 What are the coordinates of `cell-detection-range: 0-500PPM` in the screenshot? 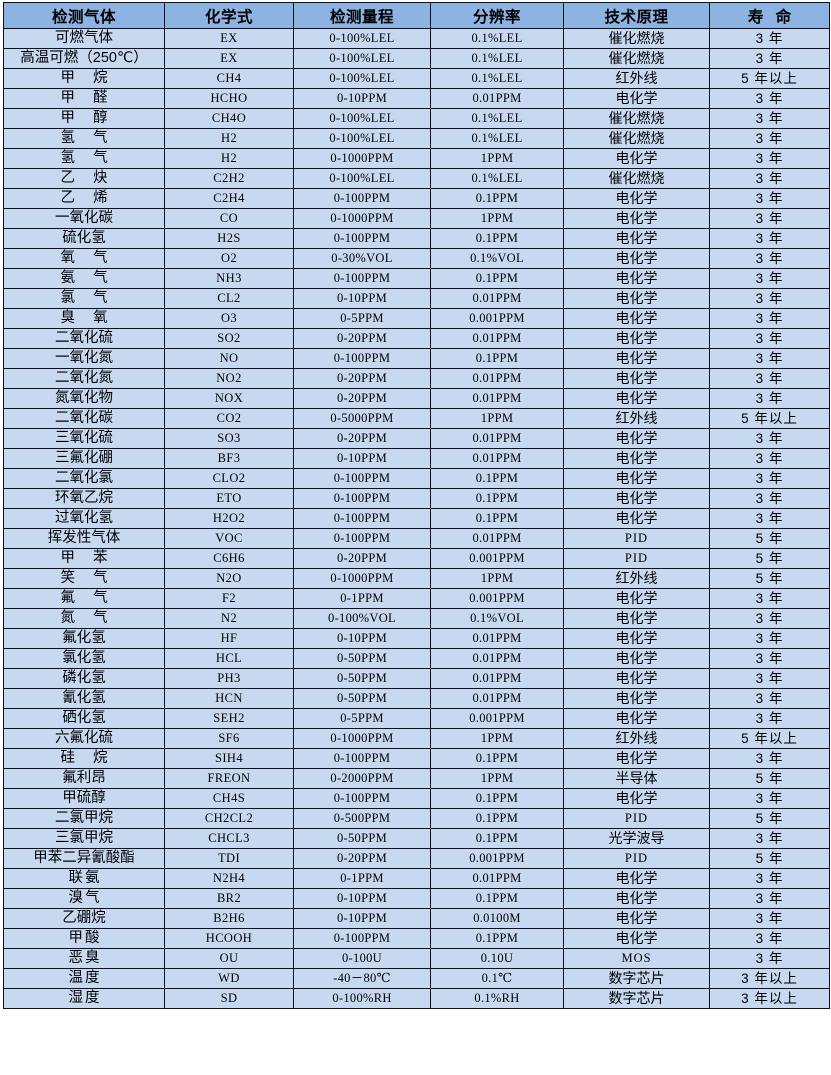 It's located at (362, 818).